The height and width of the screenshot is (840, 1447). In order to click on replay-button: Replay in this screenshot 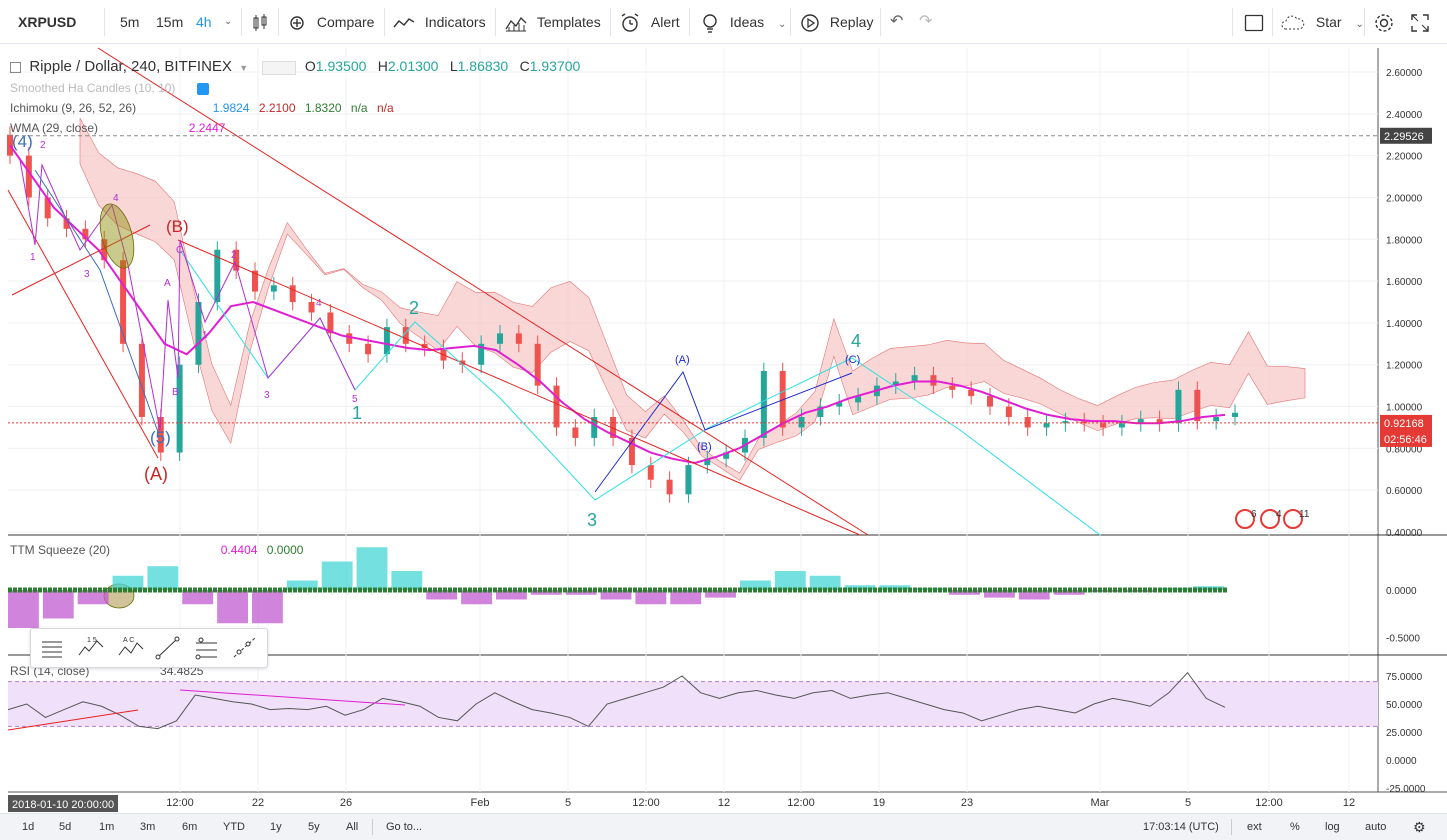, I will do `click(836, 22)`.